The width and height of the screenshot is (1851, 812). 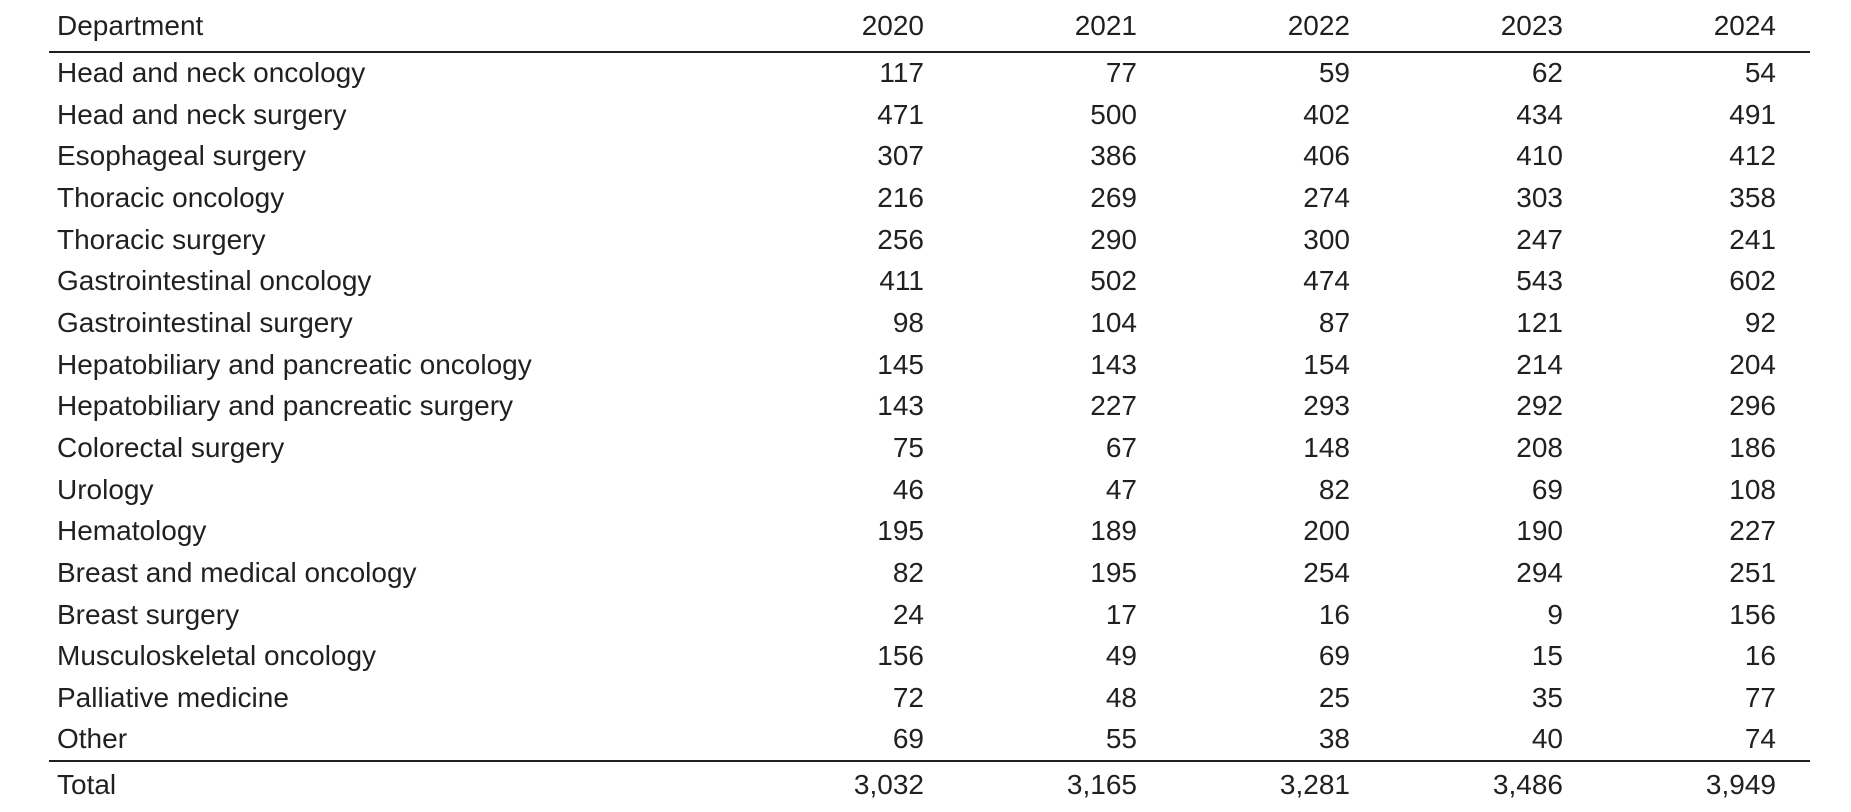 I want to click on value-cell: 189, so click(x=1113, y=531).